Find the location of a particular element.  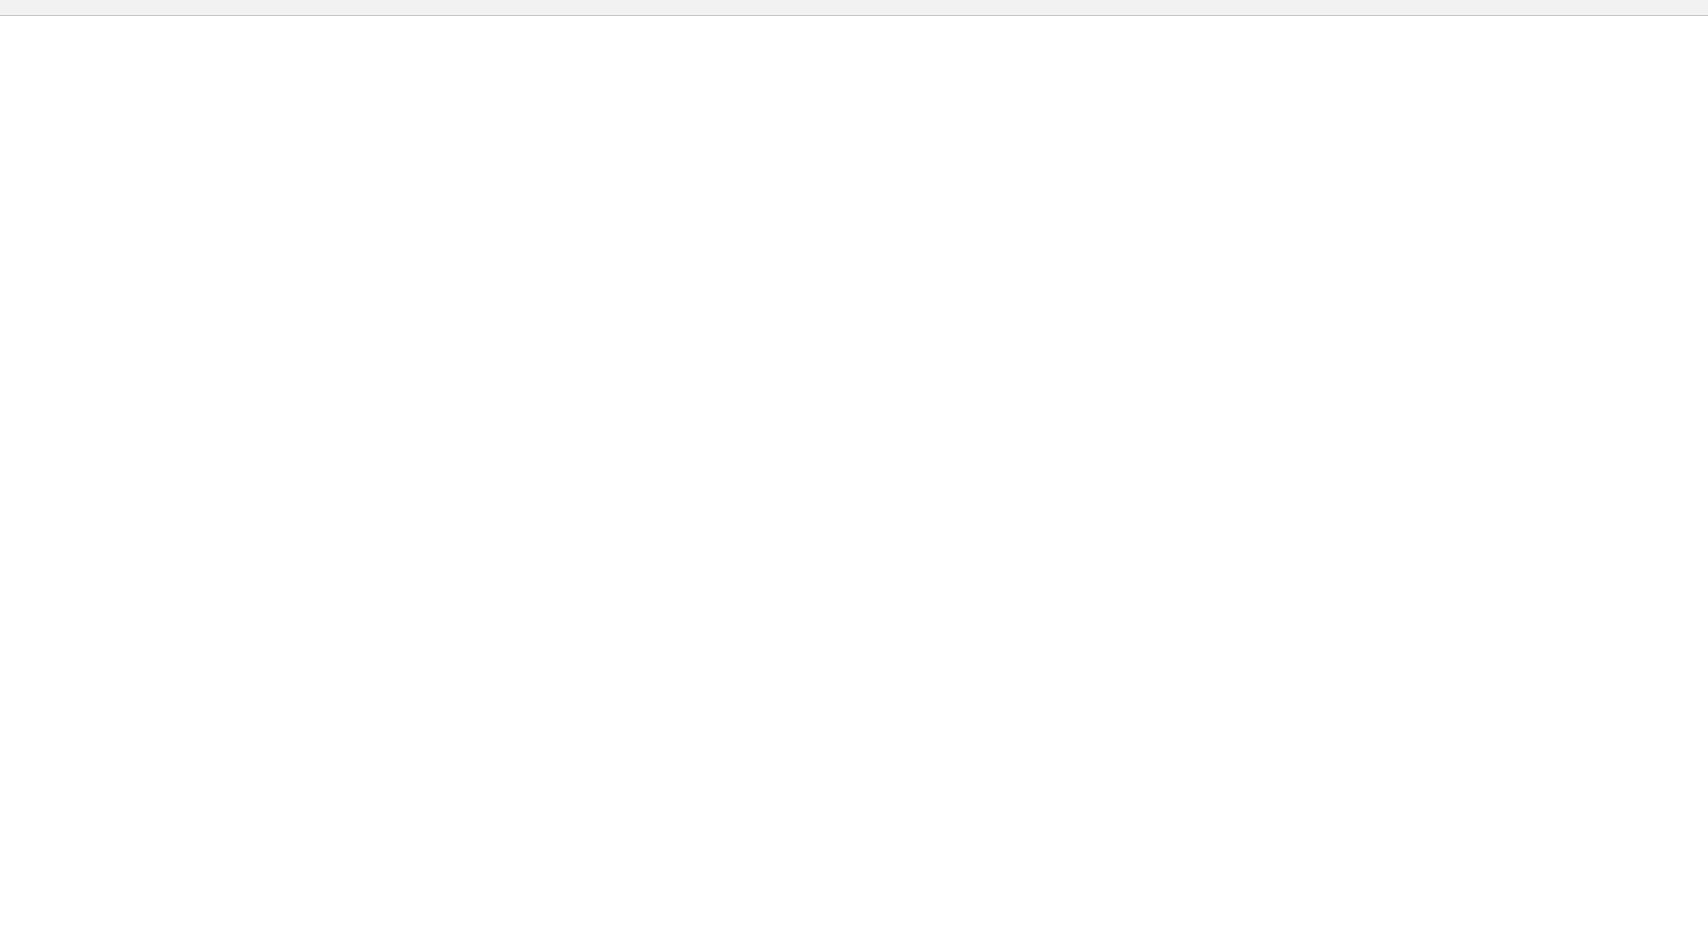

toolbar is located at coordinates (854, 8).